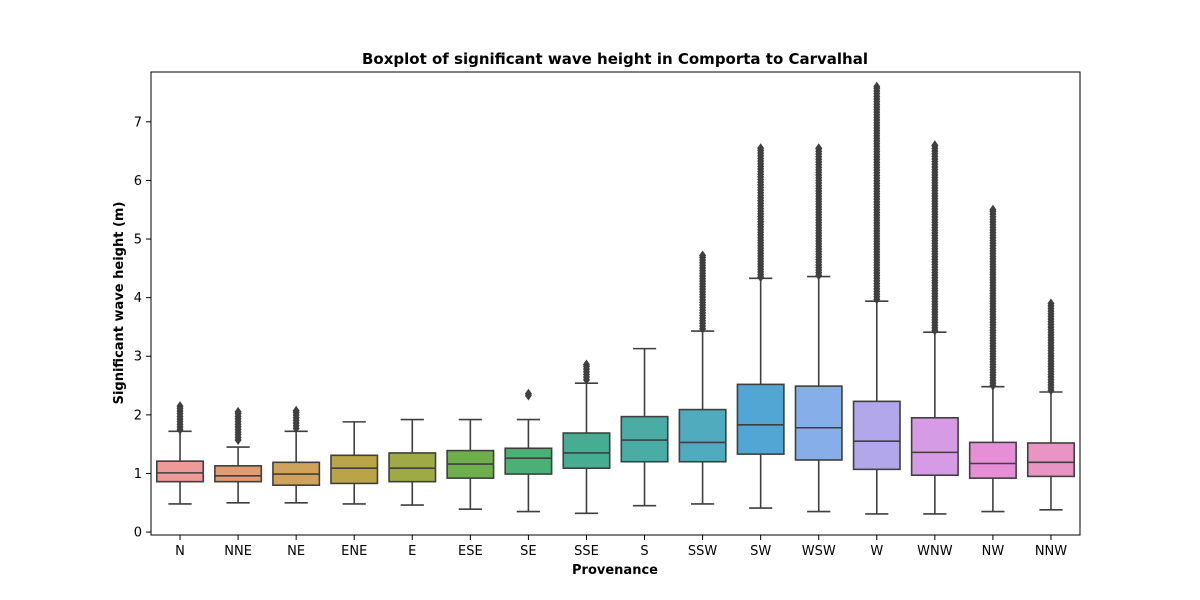 The height and width of the screenshot is (600, 1200). Describe the element at coordinates (119, 303) in the screenshot. I see `y-axis-title: Significant wave height (m)` at that location.